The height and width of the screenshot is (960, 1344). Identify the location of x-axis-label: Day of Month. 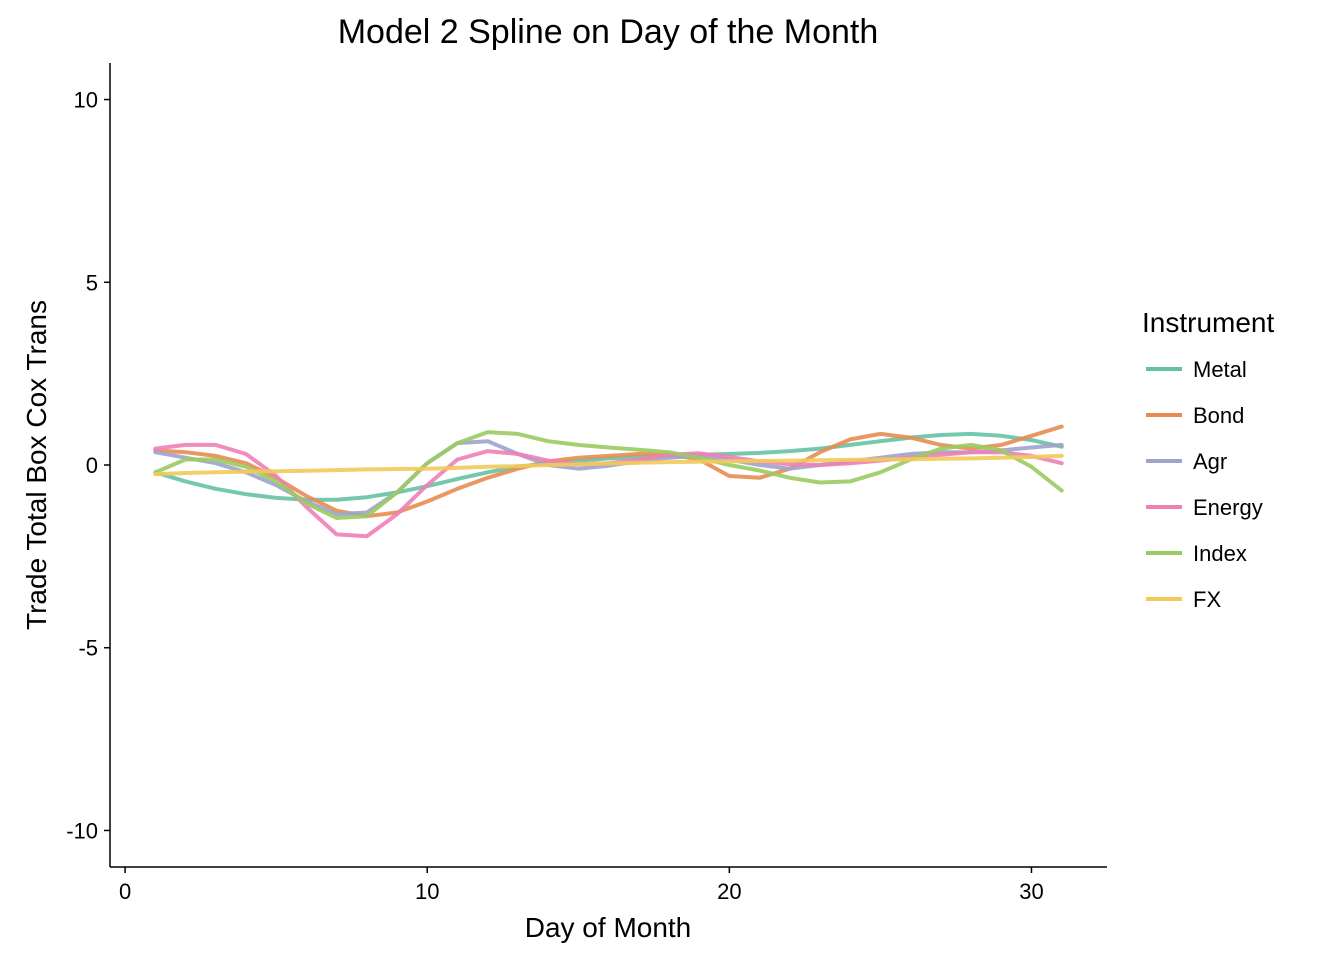
(608, 927).